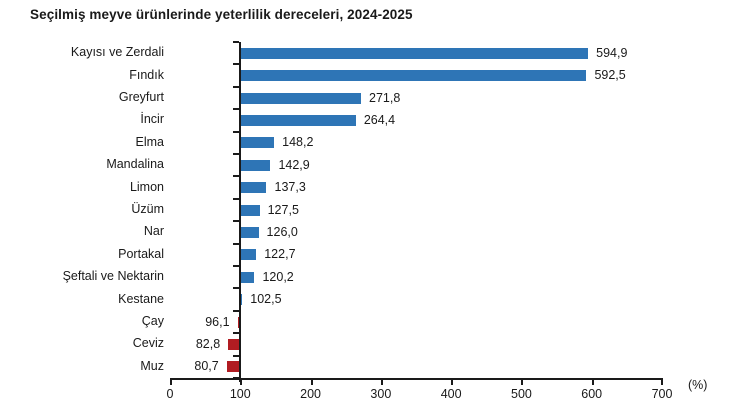  What do you see at coordinates (208, 343) in the screenshot?
I see `value-label: 82,8` at bounding box center [208, 343].